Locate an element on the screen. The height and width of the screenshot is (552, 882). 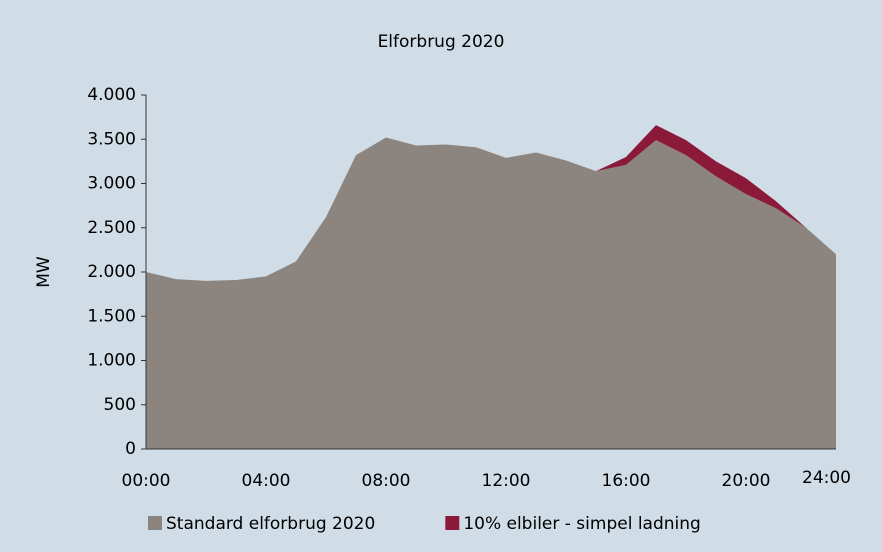
x-tick-label: 16:00 is located at coordinates (626, 481).